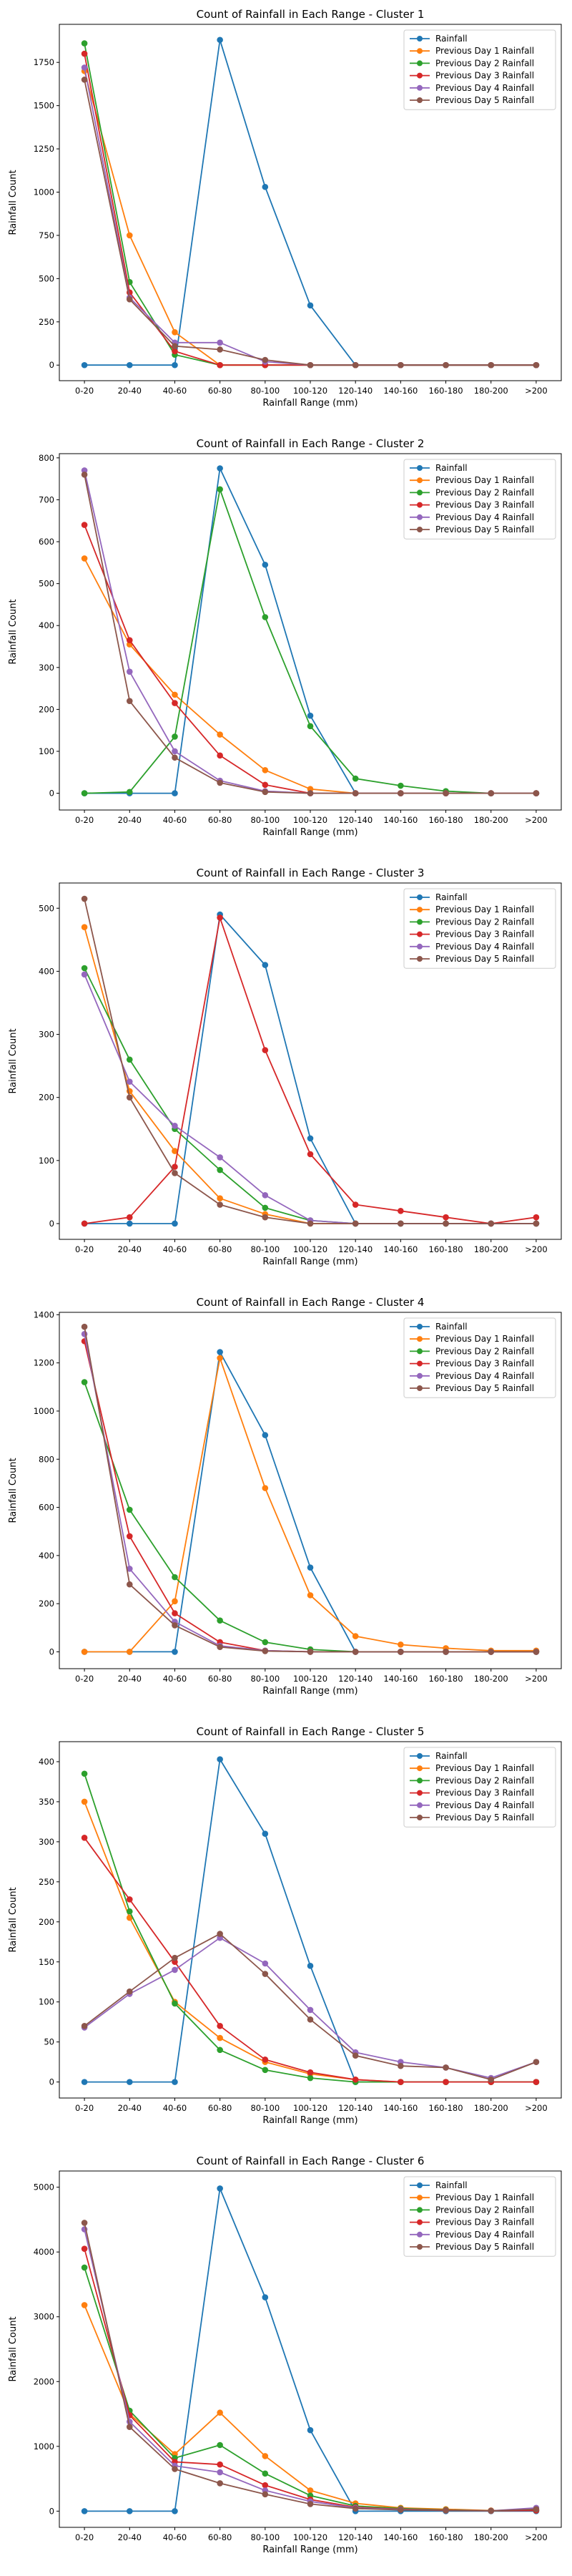 Image resolution: width=572 pixels, height=2576 pixels. What do you see at coordinates (84, 2537) in the screenshot?
I see `x-tick-label: 0-20` at bounding box center [84, 2537].